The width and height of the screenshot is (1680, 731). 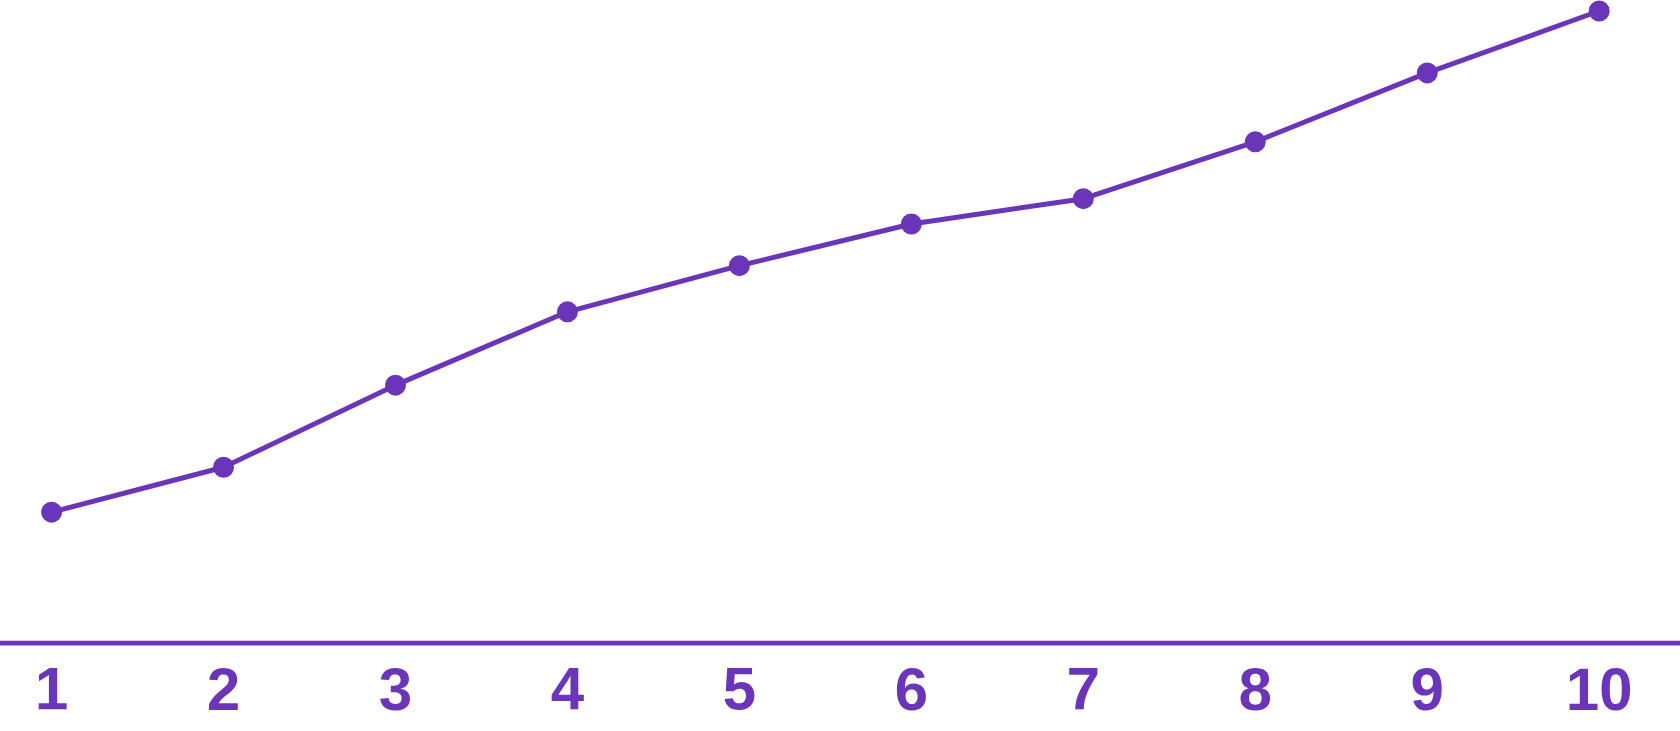 I want to click on x-tick-label: 1, so click(x=52, y=689).